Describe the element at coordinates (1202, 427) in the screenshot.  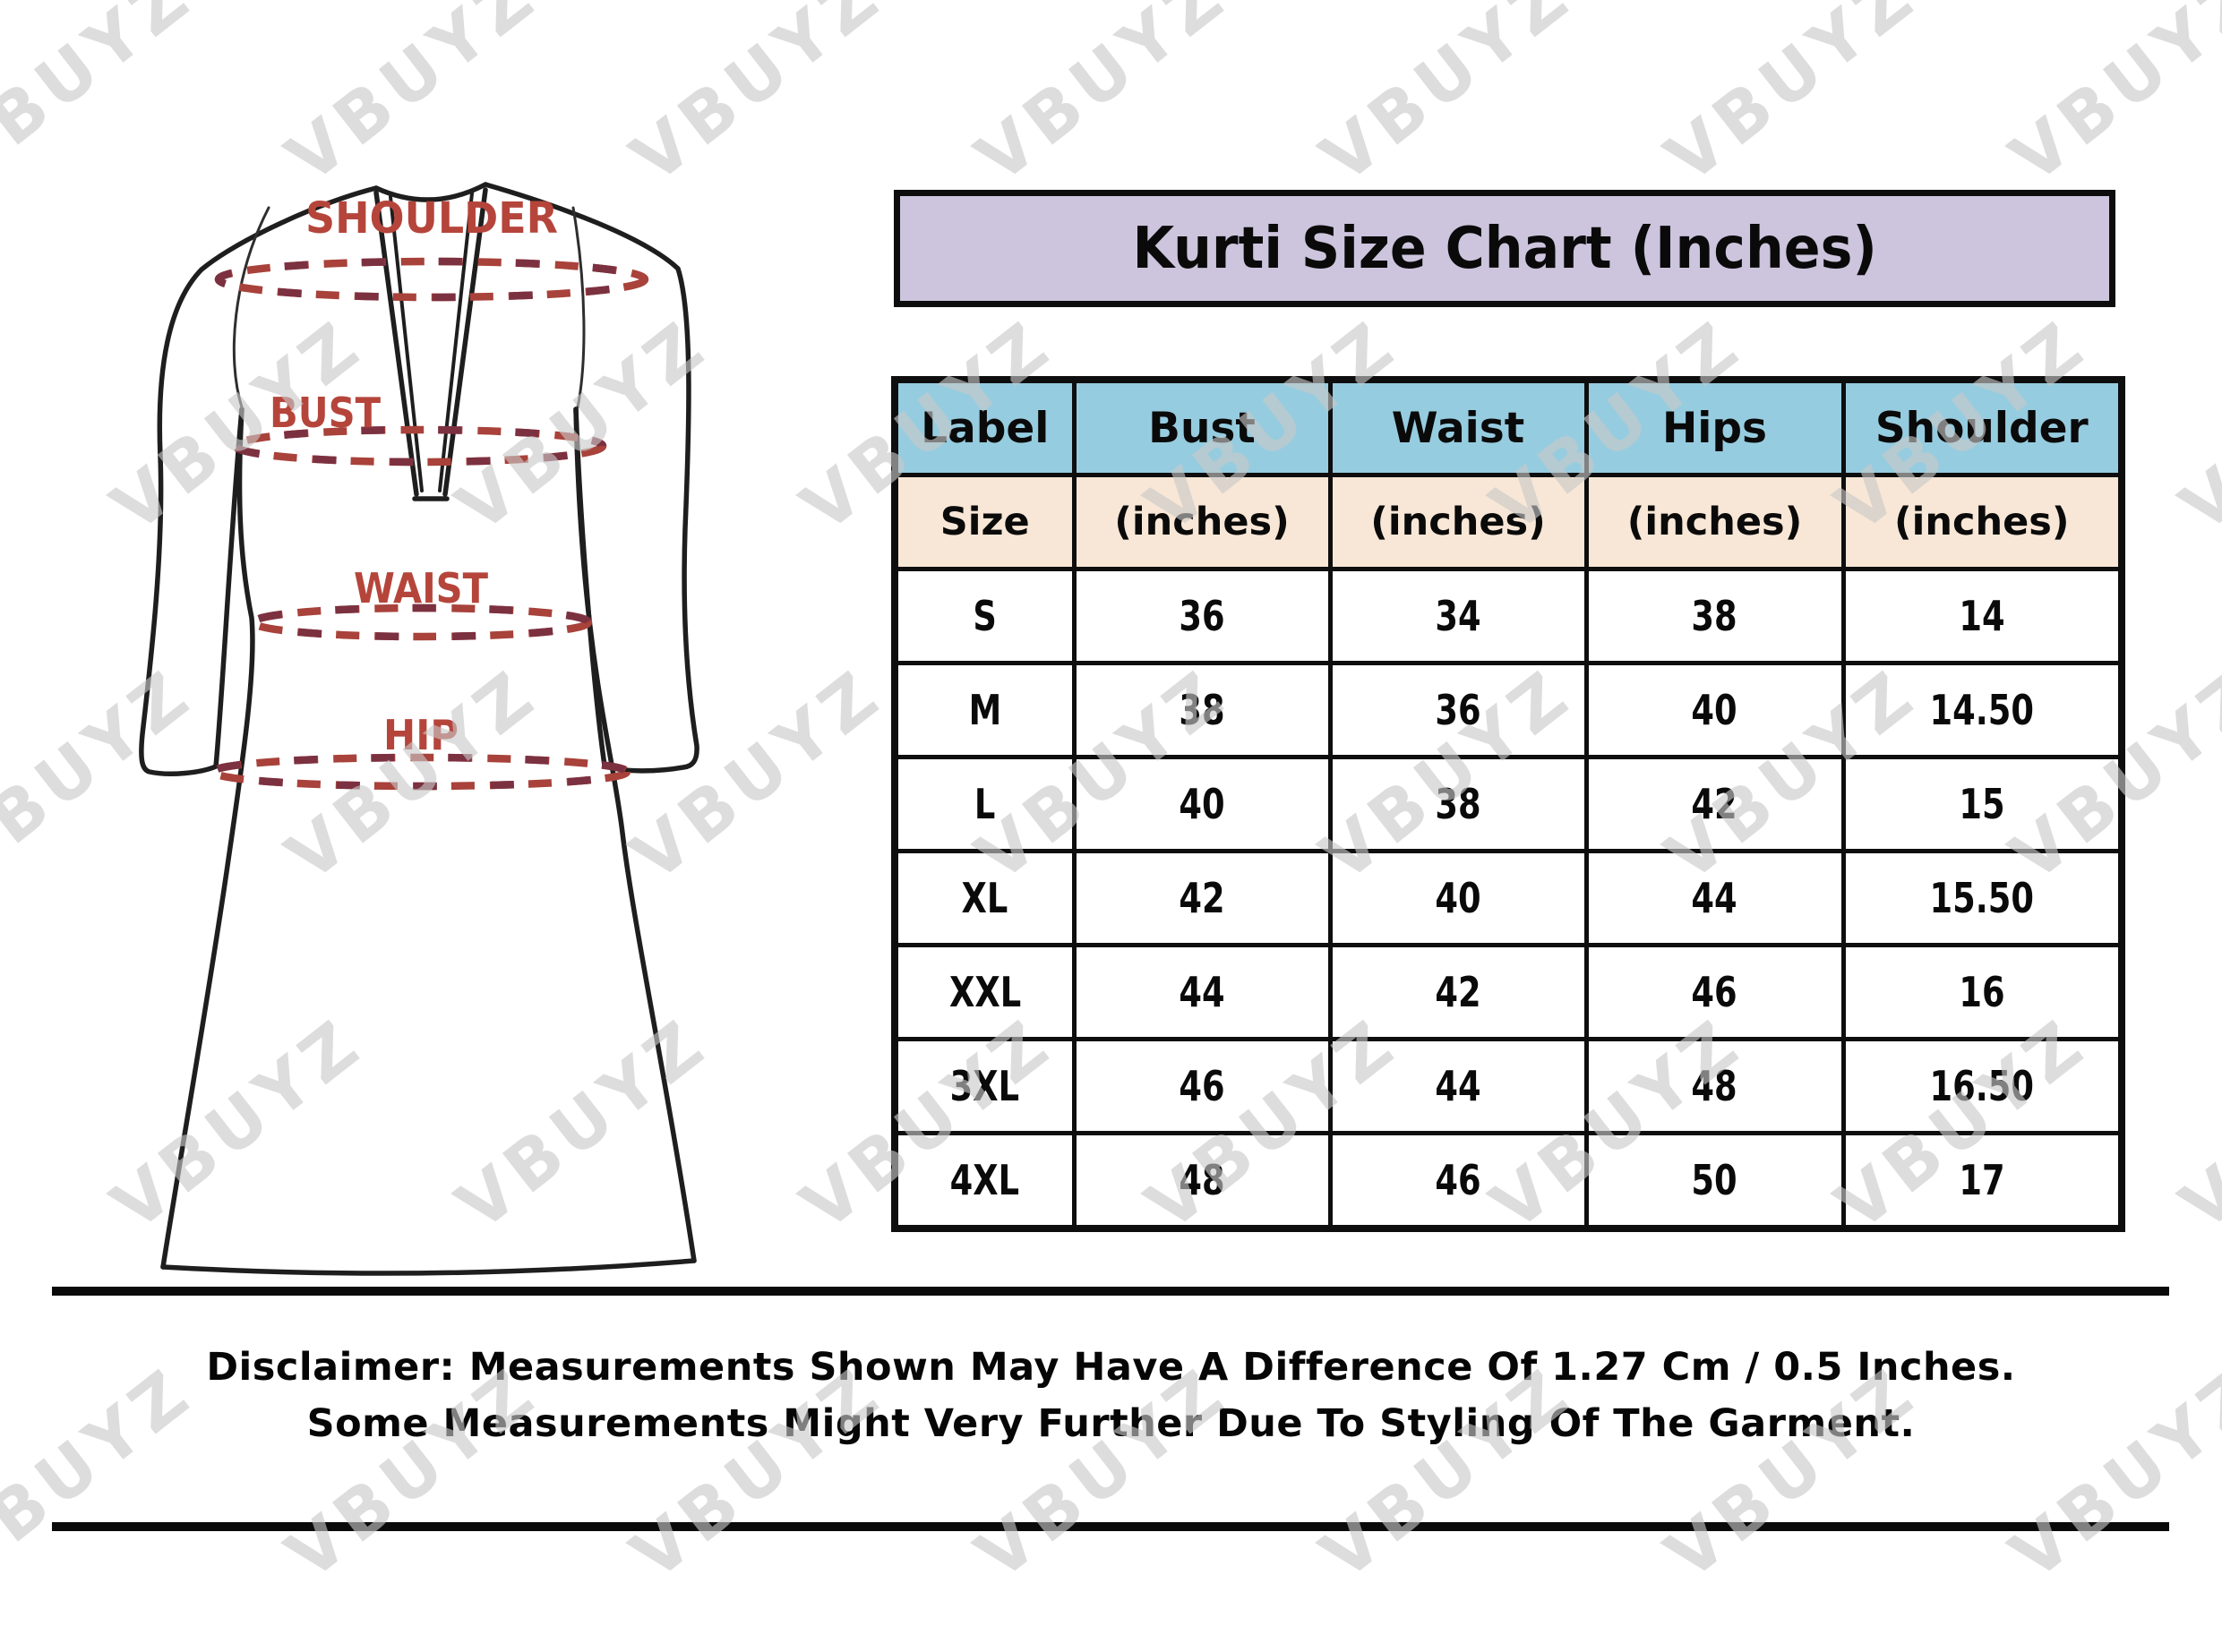
I see `col-header-bust: Bust` at that location.